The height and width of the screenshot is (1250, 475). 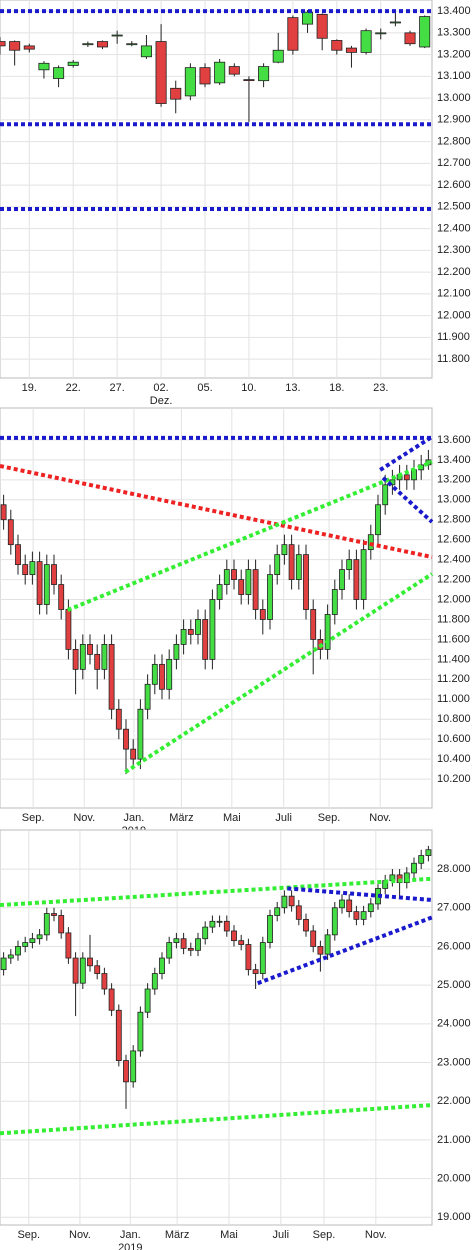 I want to click on y-tick-label: 13.400, so click(x=454, y=460).